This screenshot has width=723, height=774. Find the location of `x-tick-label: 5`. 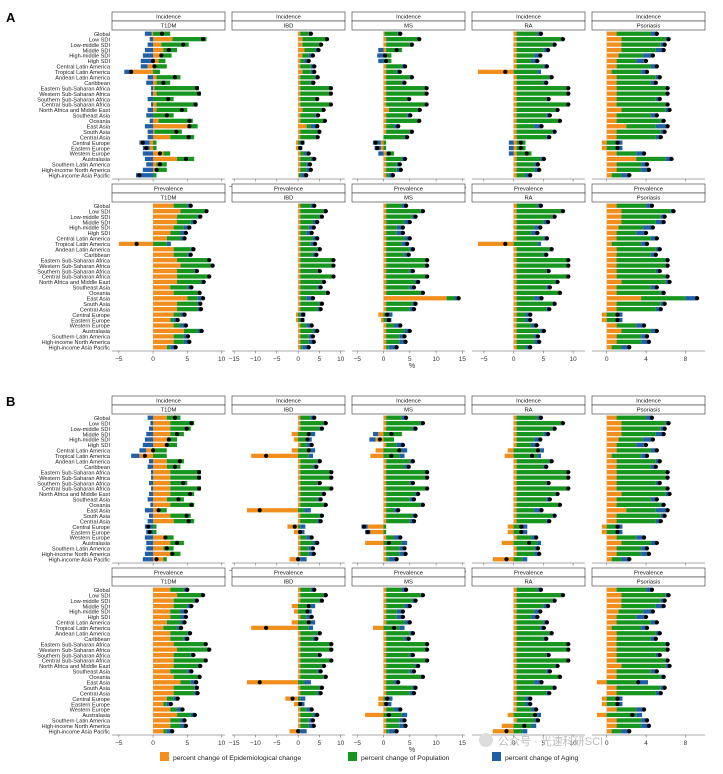

x-tick-label: 5 is located at coordinates (410, 359).